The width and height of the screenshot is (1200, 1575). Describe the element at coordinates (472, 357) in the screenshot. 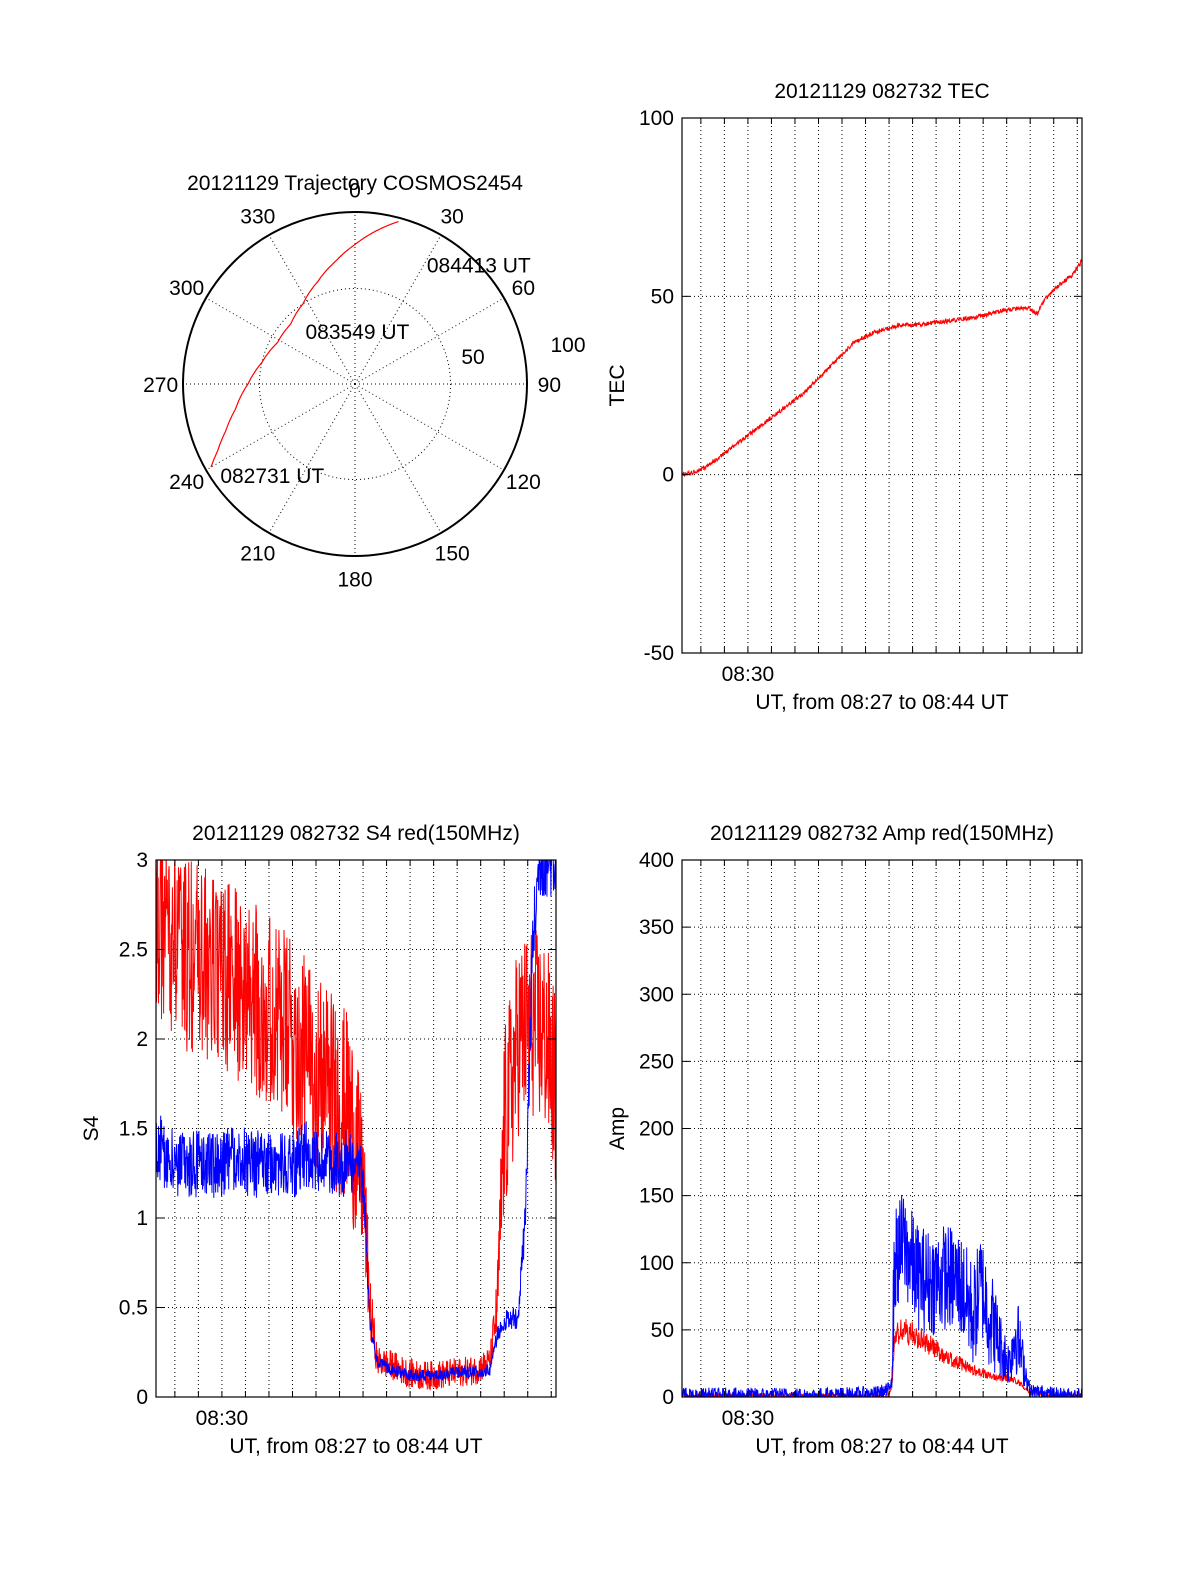

I see `radius-label: 50` at that location.